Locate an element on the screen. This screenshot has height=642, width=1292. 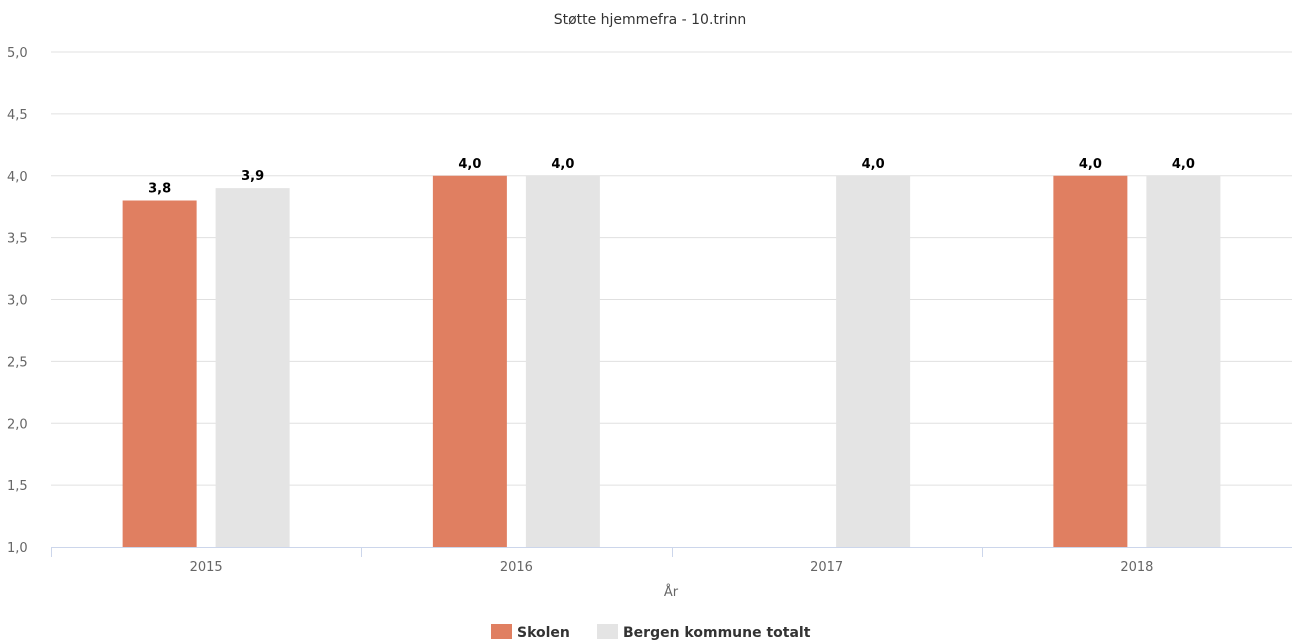
x-axis: 2015 2016 2017 2018 is located at coordinates (671, 561).